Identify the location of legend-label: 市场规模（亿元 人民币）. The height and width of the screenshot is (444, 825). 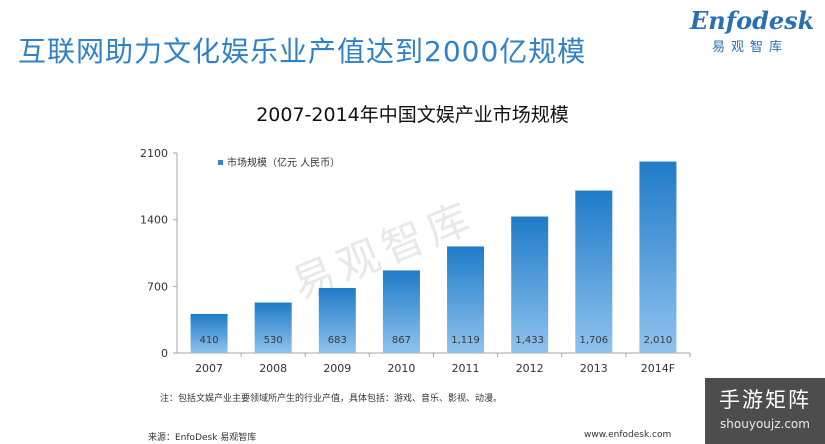
(283, 162).